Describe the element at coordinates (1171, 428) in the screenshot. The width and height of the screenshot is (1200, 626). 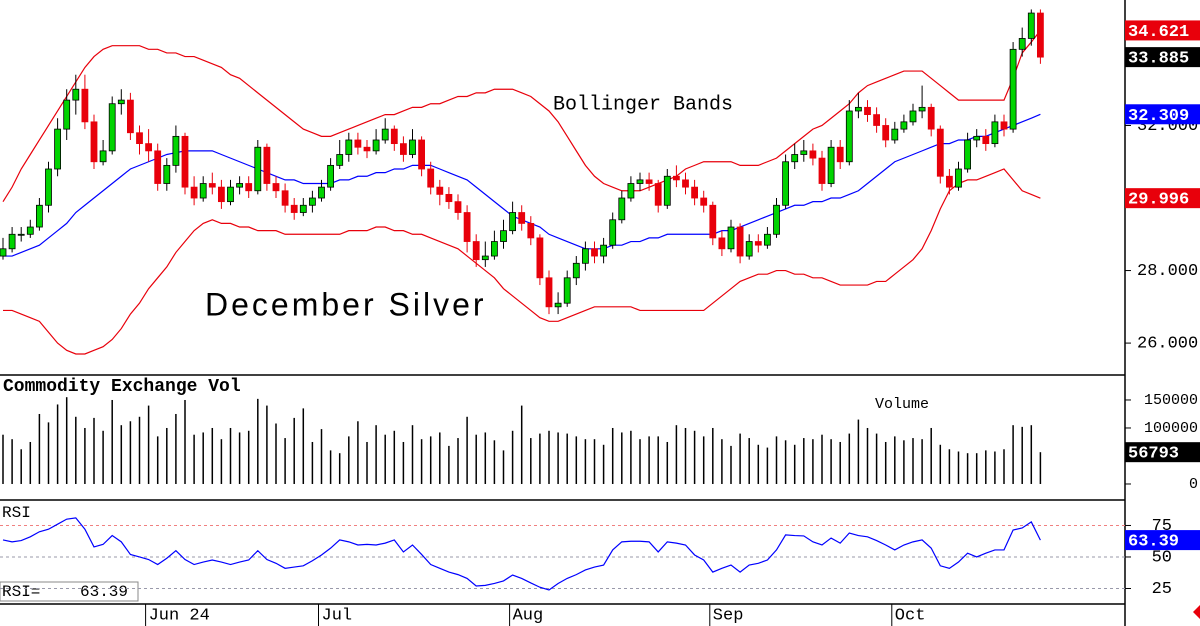
I see `y-tick-label: 100000` at that location.